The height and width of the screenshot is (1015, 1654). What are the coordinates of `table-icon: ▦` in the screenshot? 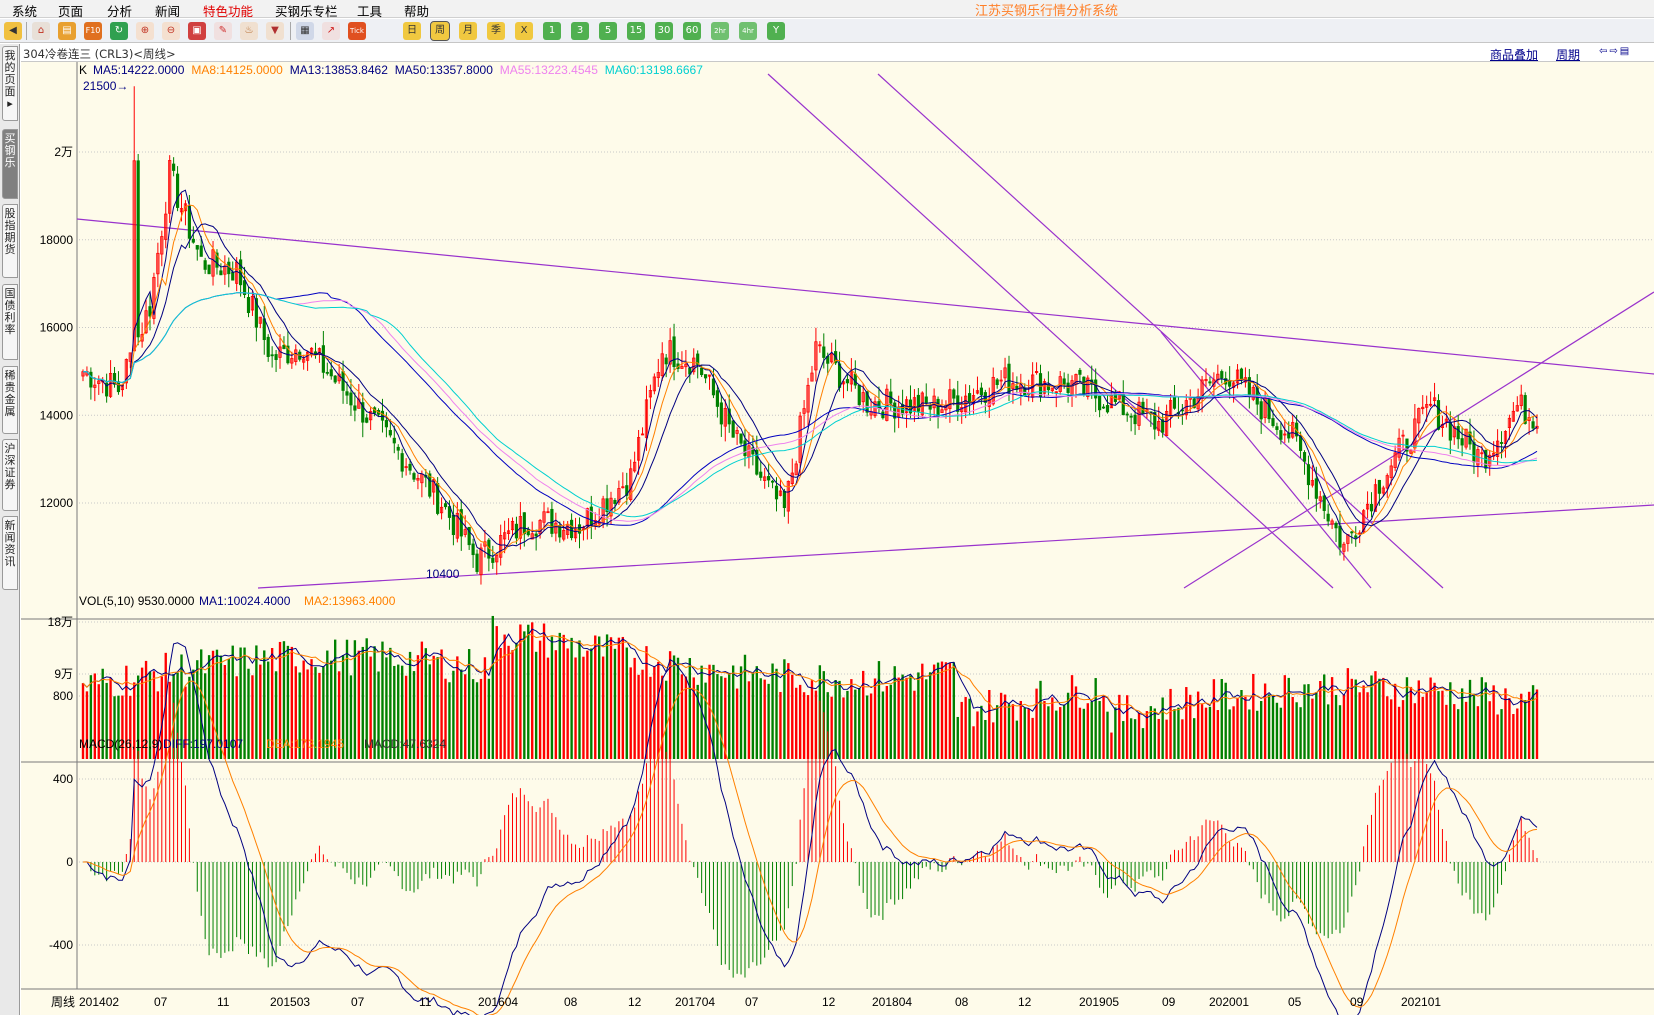 It's located at (305, 31).